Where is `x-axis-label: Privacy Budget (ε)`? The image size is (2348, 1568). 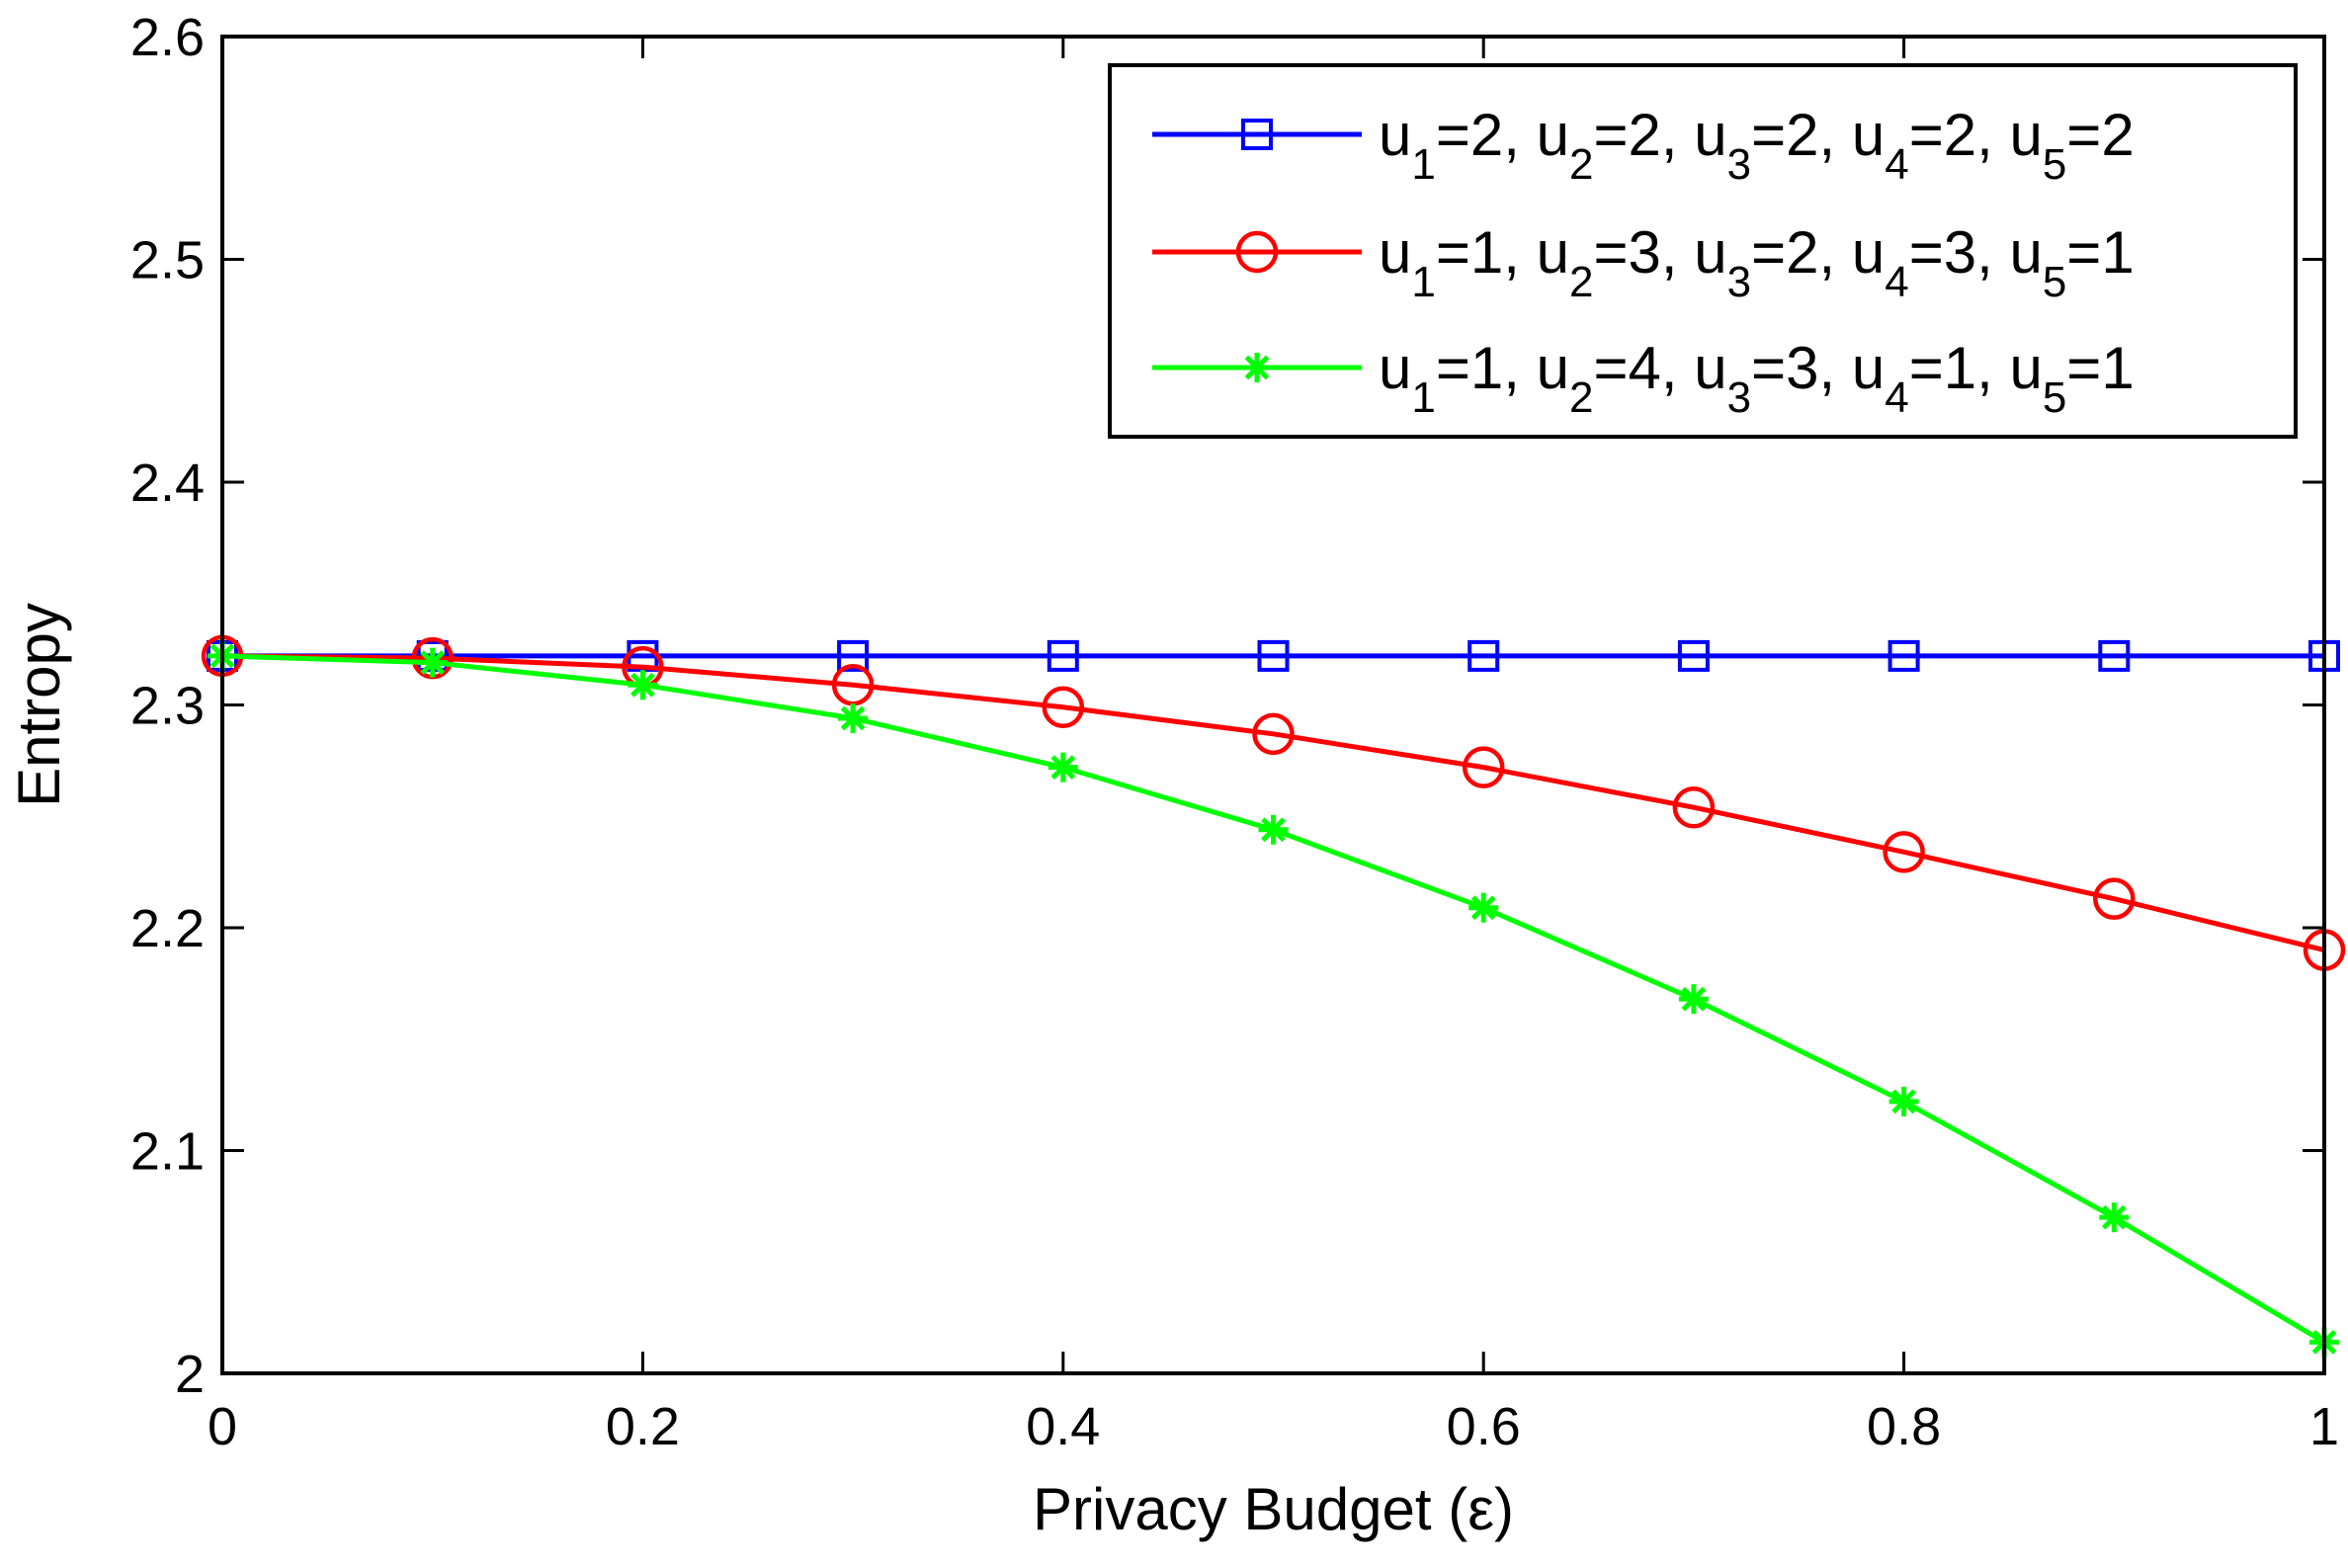
x-axis-label: Privacy Budget (ε) is located at coordinates (1273, 1509).